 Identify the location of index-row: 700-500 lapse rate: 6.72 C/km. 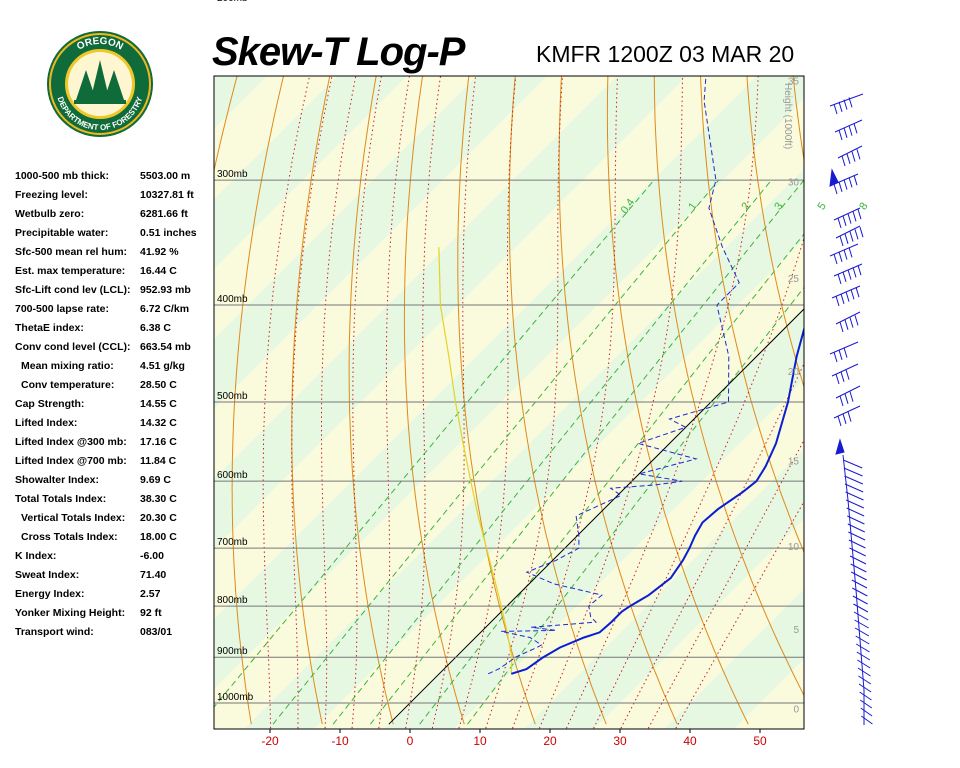
(115, 310).